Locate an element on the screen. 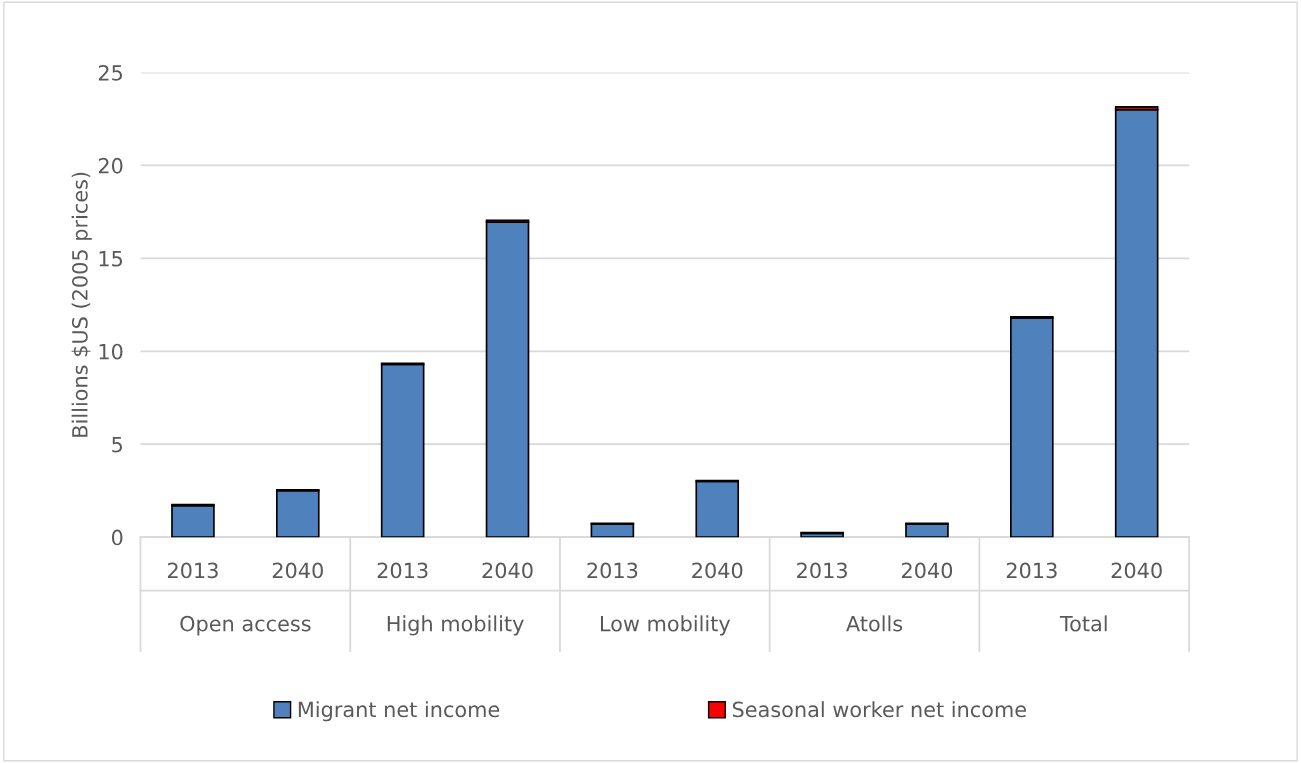 Image resolution: width=1301 pixels, height=763 pixels. y-tick-label: 0 is located at coordinates (117, 537).